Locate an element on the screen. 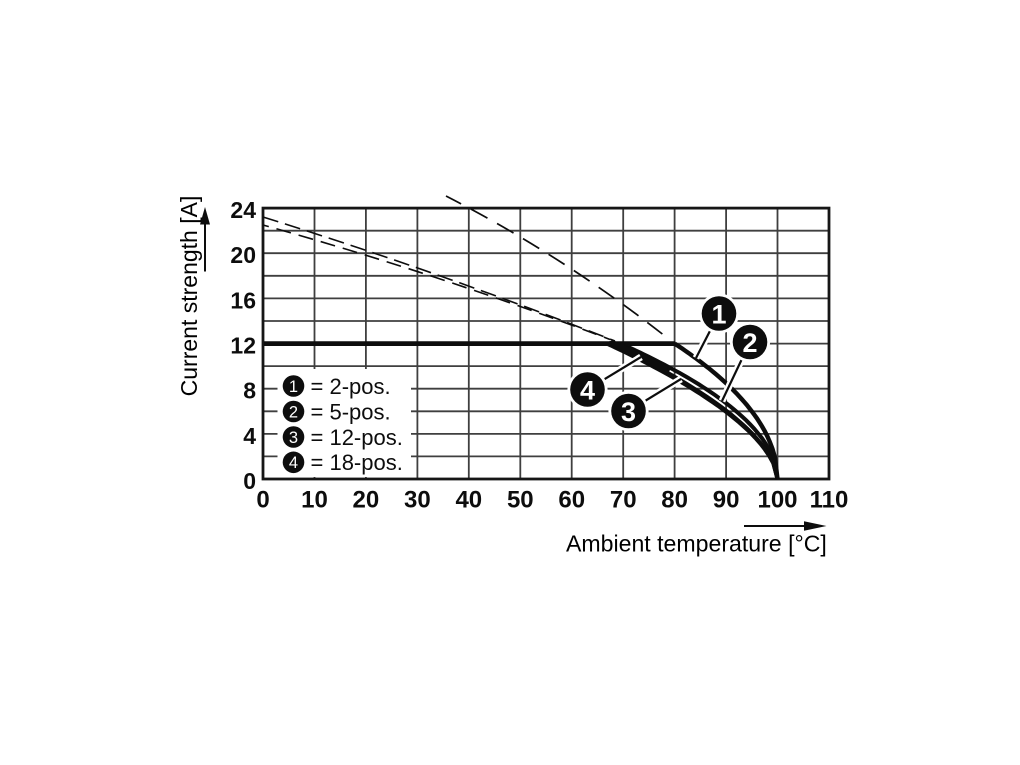 This screenshot has width=1020, height=765. svg-text: 60 is located at coordinates (571, 499).